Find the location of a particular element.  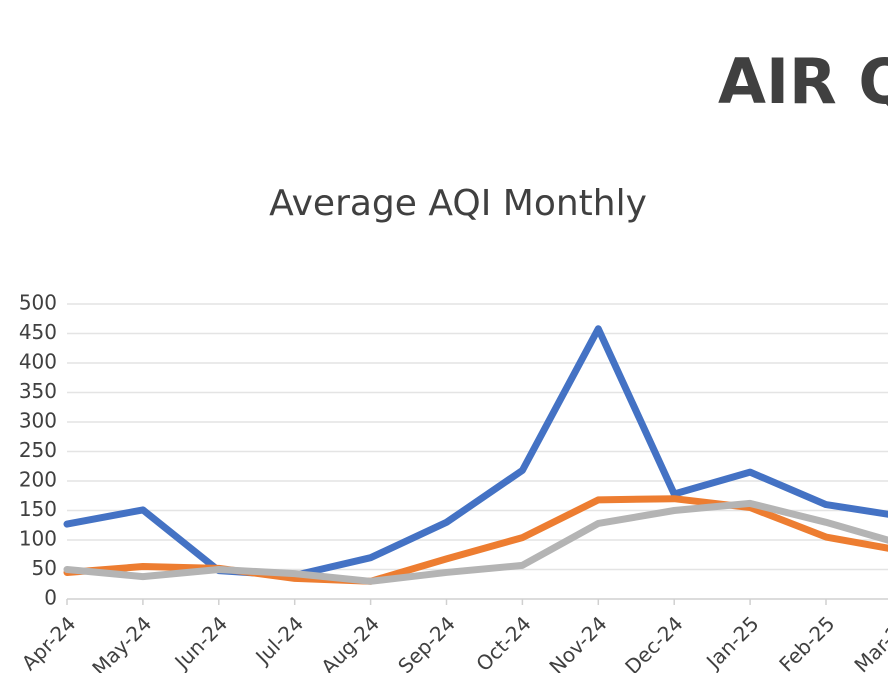

x-tick-label: Jun-24 is located at coordinates (201, 642).